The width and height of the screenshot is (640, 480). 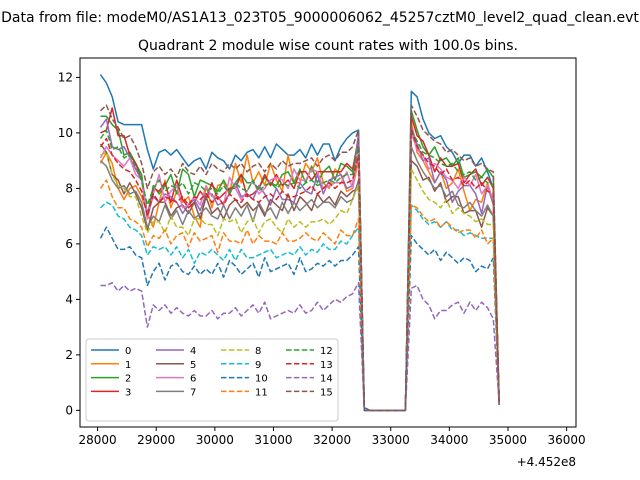 What do you see at coordinates (212, 380) in the screenshot?
I see `legend-box` at bounding box center [212, 380].